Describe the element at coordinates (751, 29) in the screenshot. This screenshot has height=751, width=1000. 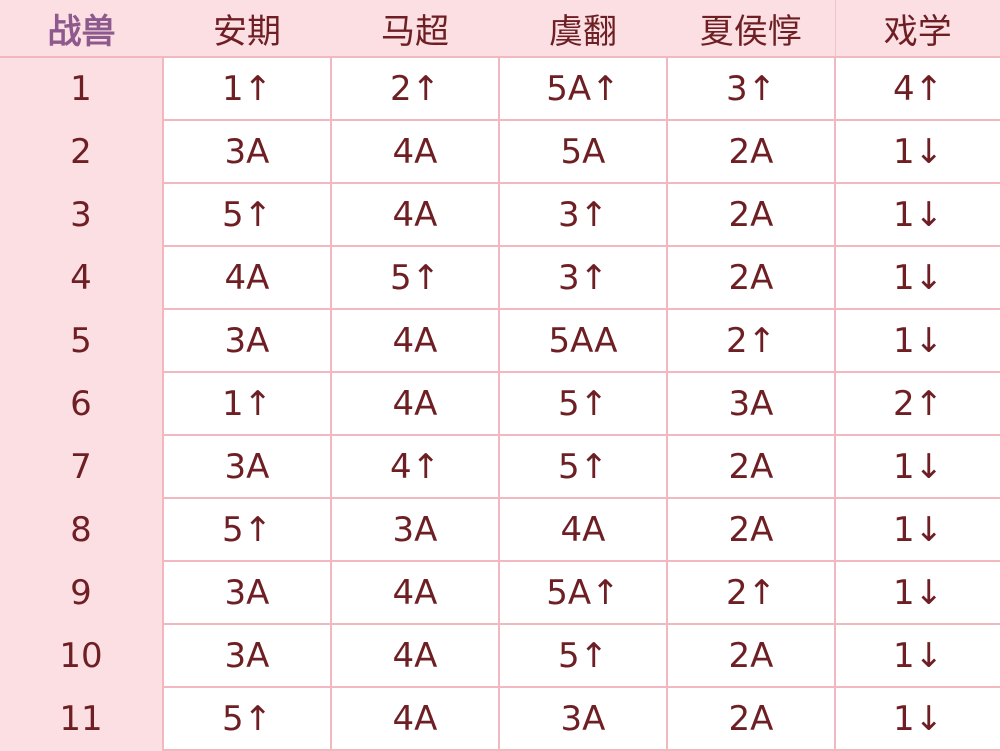
I see `header-cell: 夏侯惇` at that location.